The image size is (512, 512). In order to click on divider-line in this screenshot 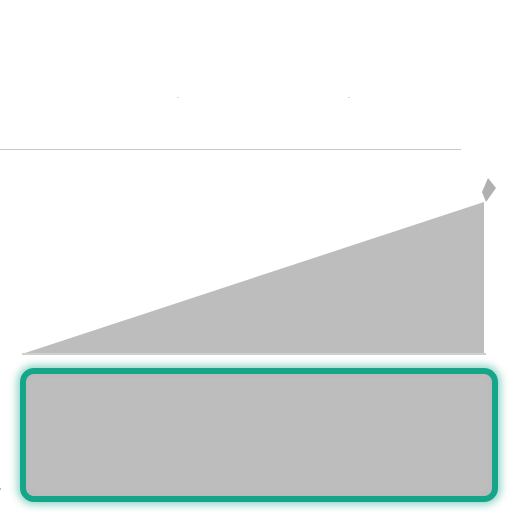, I will do `click(230, 149)`.